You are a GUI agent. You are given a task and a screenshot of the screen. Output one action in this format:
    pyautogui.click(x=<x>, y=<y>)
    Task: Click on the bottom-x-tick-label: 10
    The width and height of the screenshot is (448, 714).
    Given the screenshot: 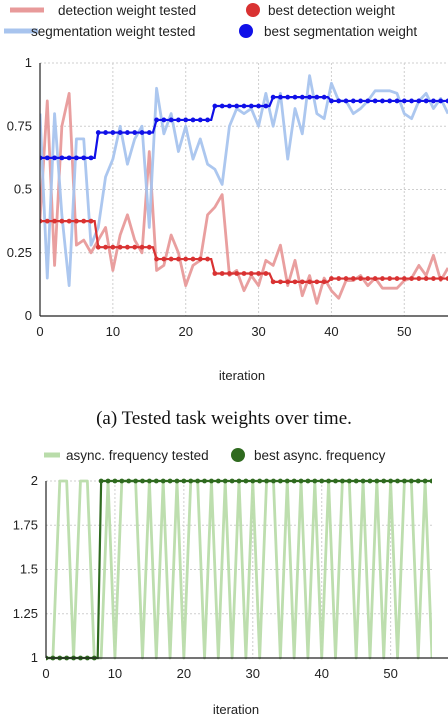 What is the action you would take?
    pyautogui.click(x=115, y=673)
    